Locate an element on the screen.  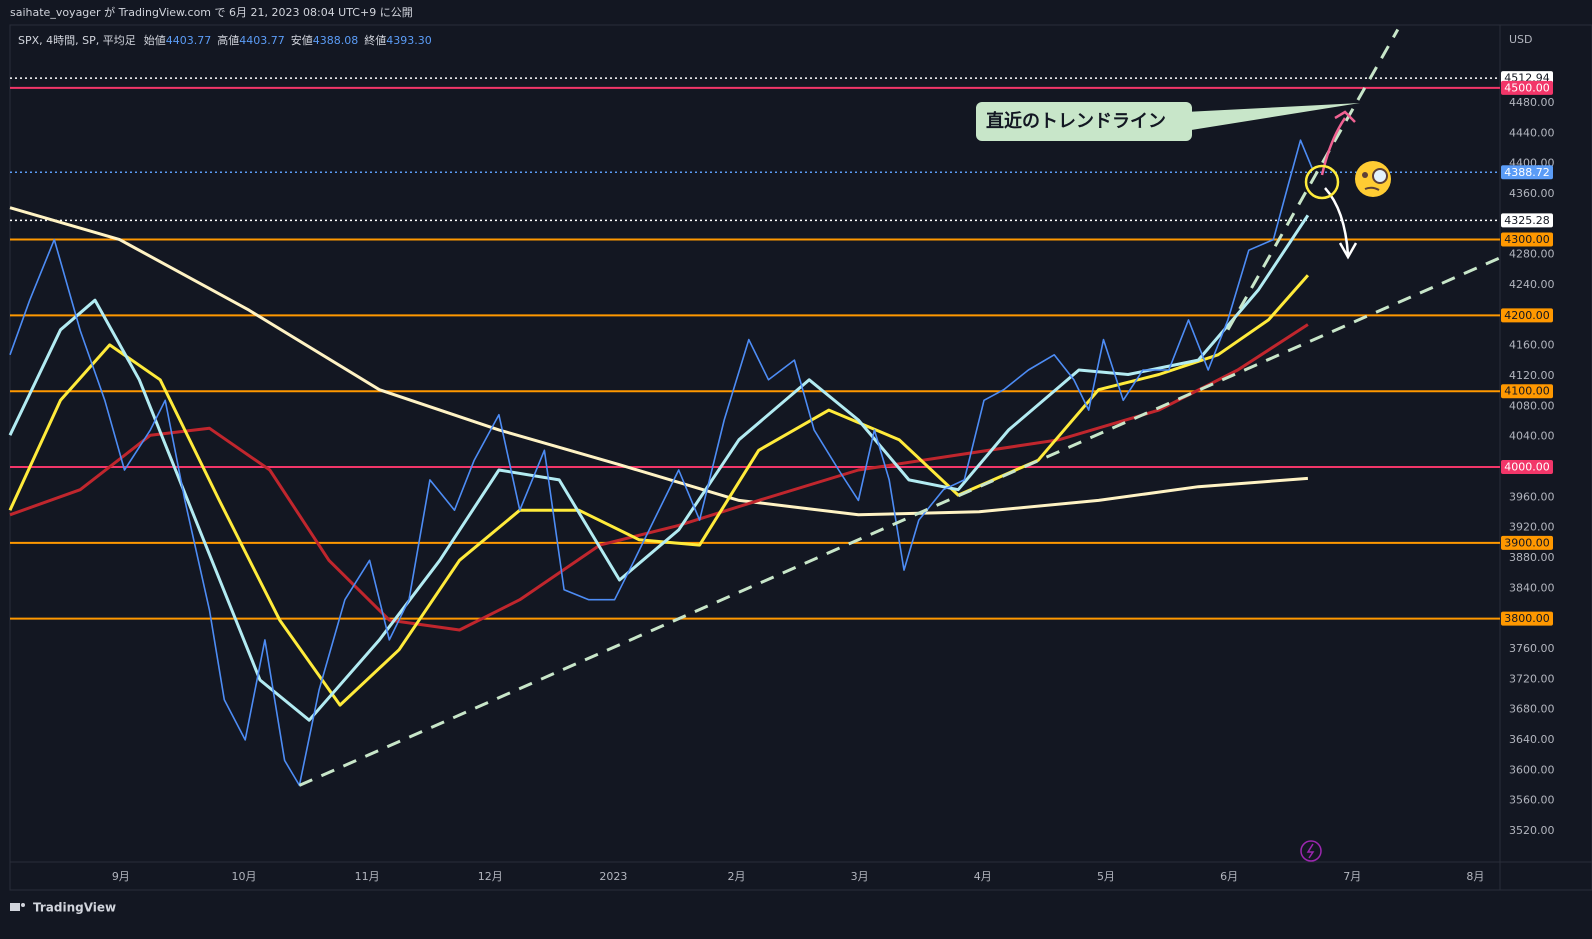
down-arrow is located at coordinates (1337, 221).